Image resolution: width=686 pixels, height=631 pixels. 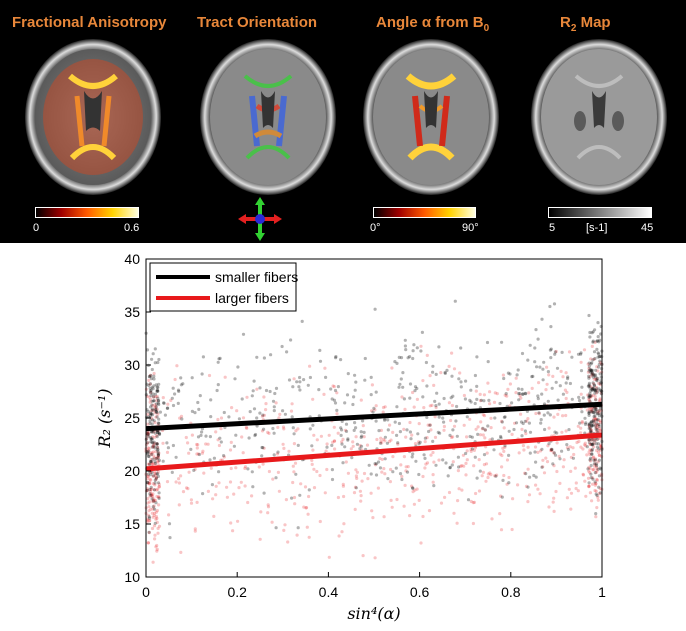 I want to click on r2-cbar-max: 45, so click(x=647, y=228).